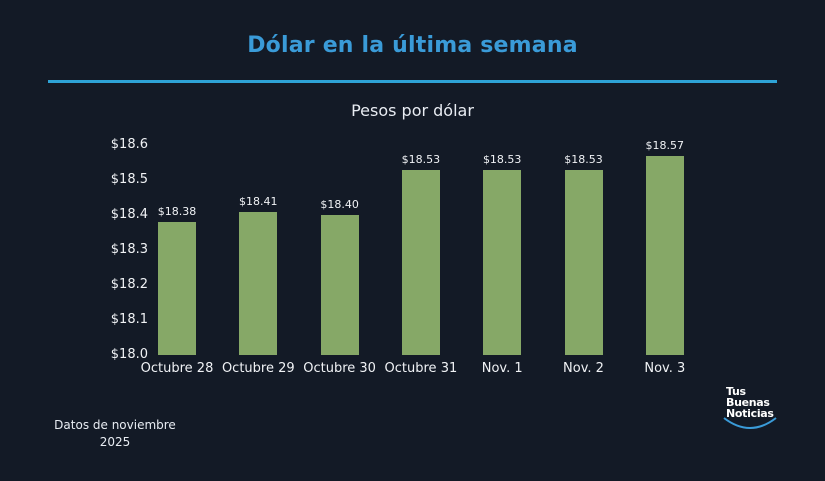  What do you see at coordinates (750, 413) in the screenshot?
I see `logo-line-3: Noticias` at bounding box center [750, 413].